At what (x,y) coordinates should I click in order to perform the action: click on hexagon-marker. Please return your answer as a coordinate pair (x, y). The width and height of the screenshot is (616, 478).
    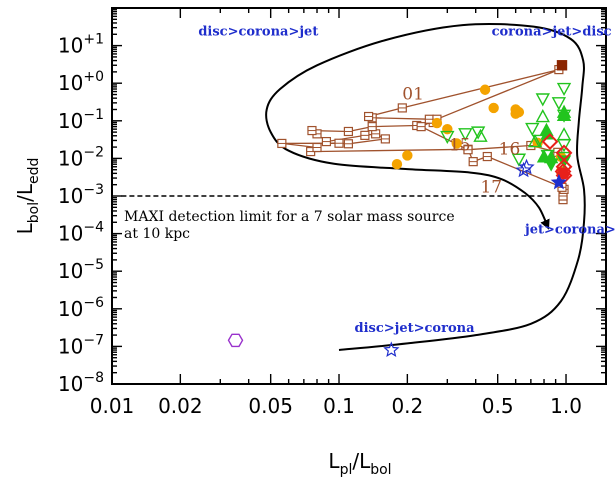
    Looking at the image, I should click on (235, 340).